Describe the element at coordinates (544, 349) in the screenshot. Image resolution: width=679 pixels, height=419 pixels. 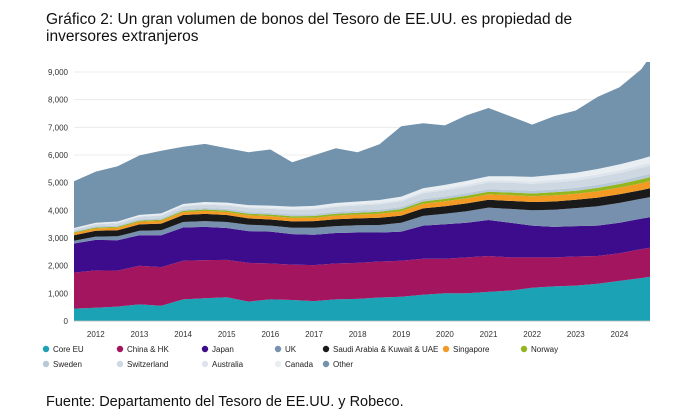
I see `legend-label: Norway` at that location.